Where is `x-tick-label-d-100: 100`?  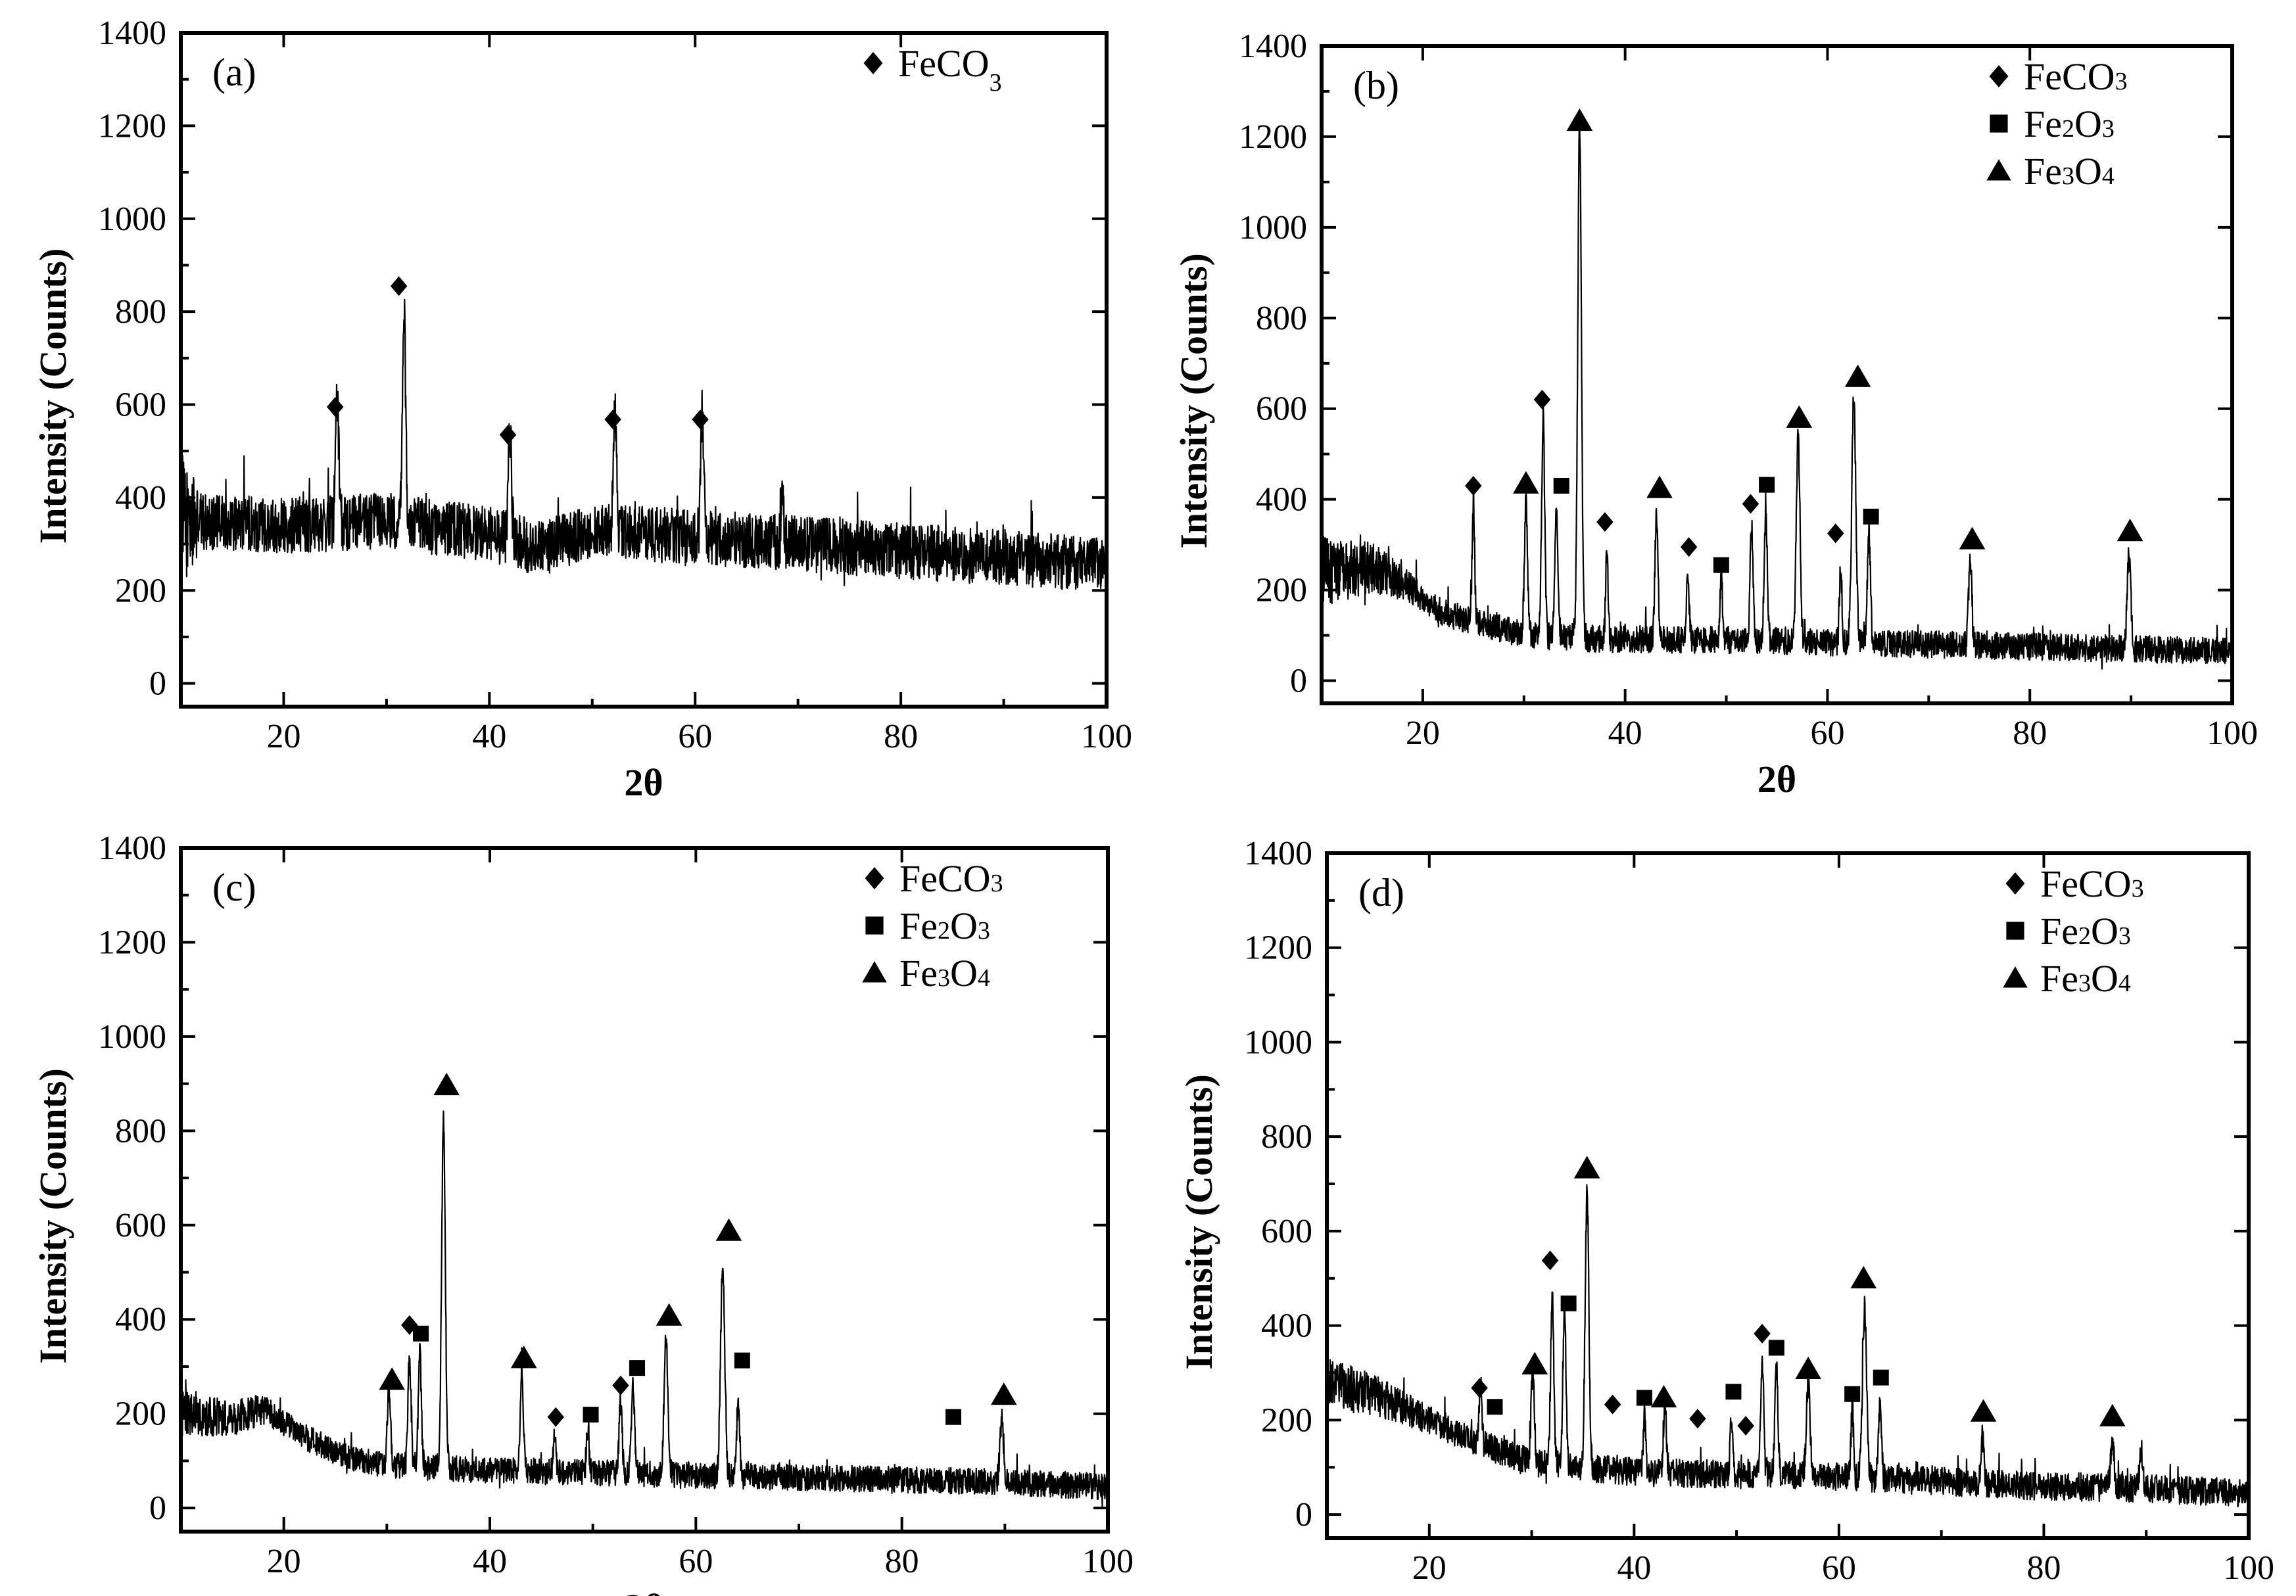
x-tick-label-d-100: 100 is located at coordinates (2248, 1568).